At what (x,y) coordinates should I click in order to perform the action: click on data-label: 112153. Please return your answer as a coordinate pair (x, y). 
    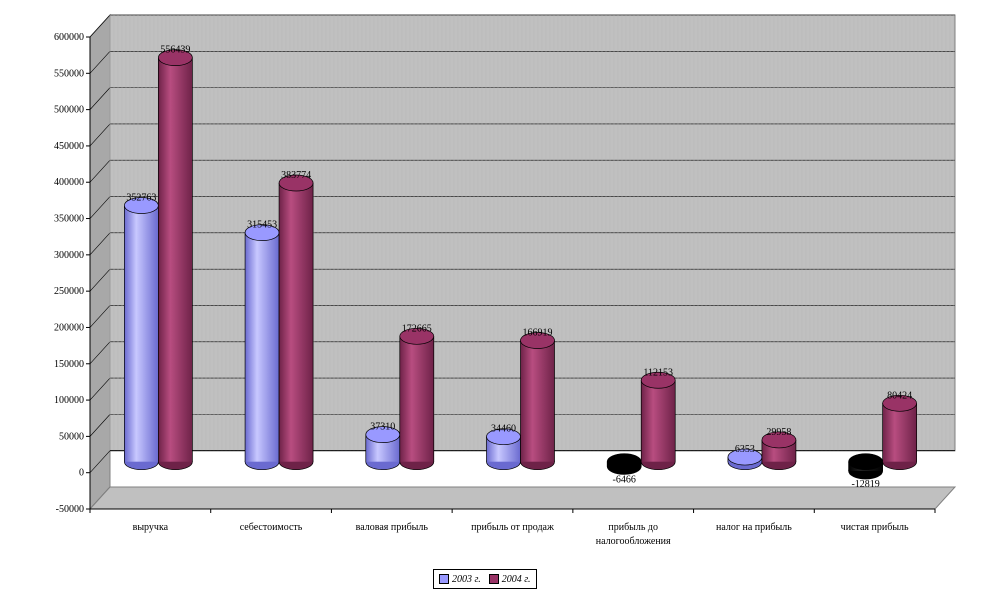
    Looking at the image, I should click on (658, 372).